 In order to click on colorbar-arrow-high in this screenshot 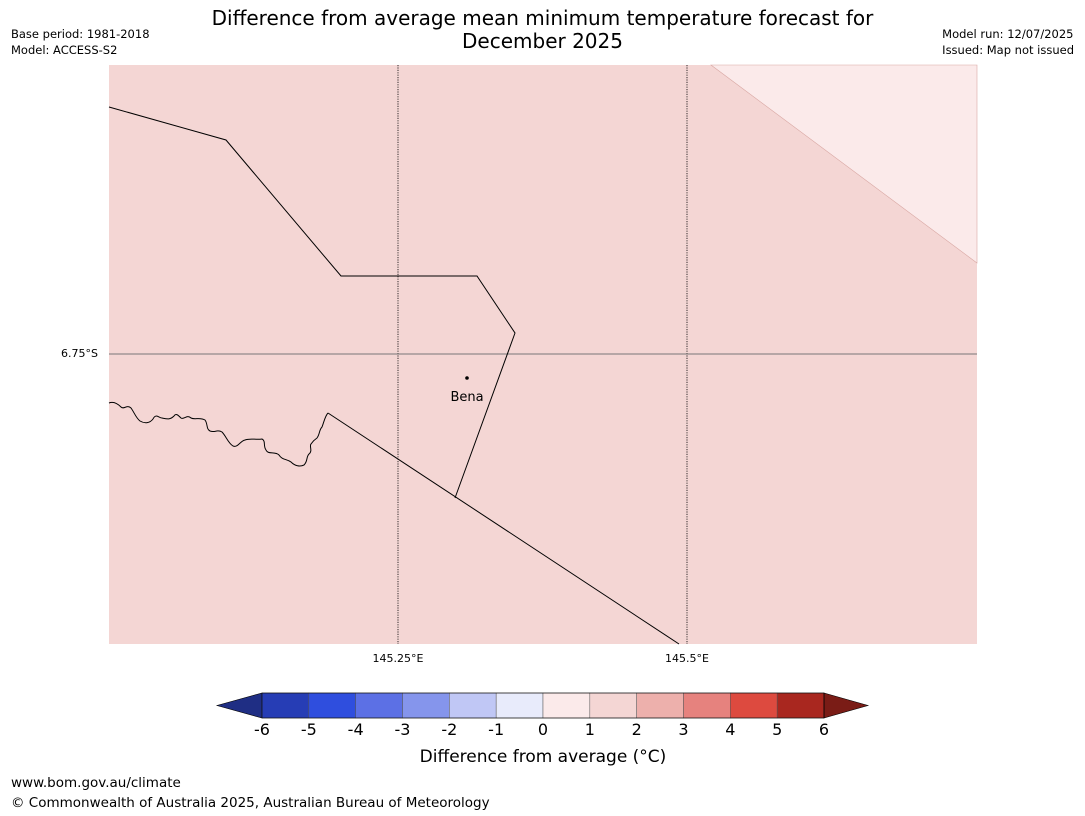, I will do `click(846, 705)`.